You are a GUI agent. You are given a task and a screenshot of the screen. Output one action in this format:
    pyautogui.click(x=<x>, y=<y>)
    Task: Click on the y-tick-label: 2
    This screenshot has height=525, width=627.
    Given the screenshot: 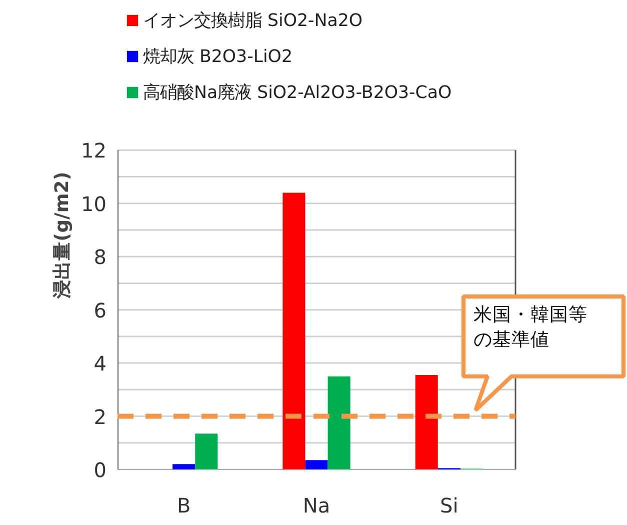 What is the action you would take?
    pyautogui.click(x=100, y=416)
    